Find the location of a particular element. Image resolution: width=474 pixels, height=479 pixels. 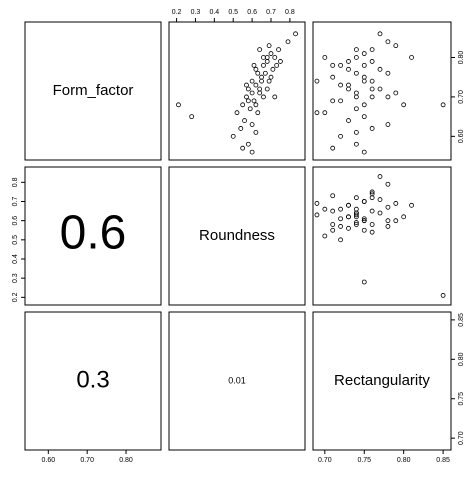

correlation-value: 0.01 is located at coordinates (237, 380).